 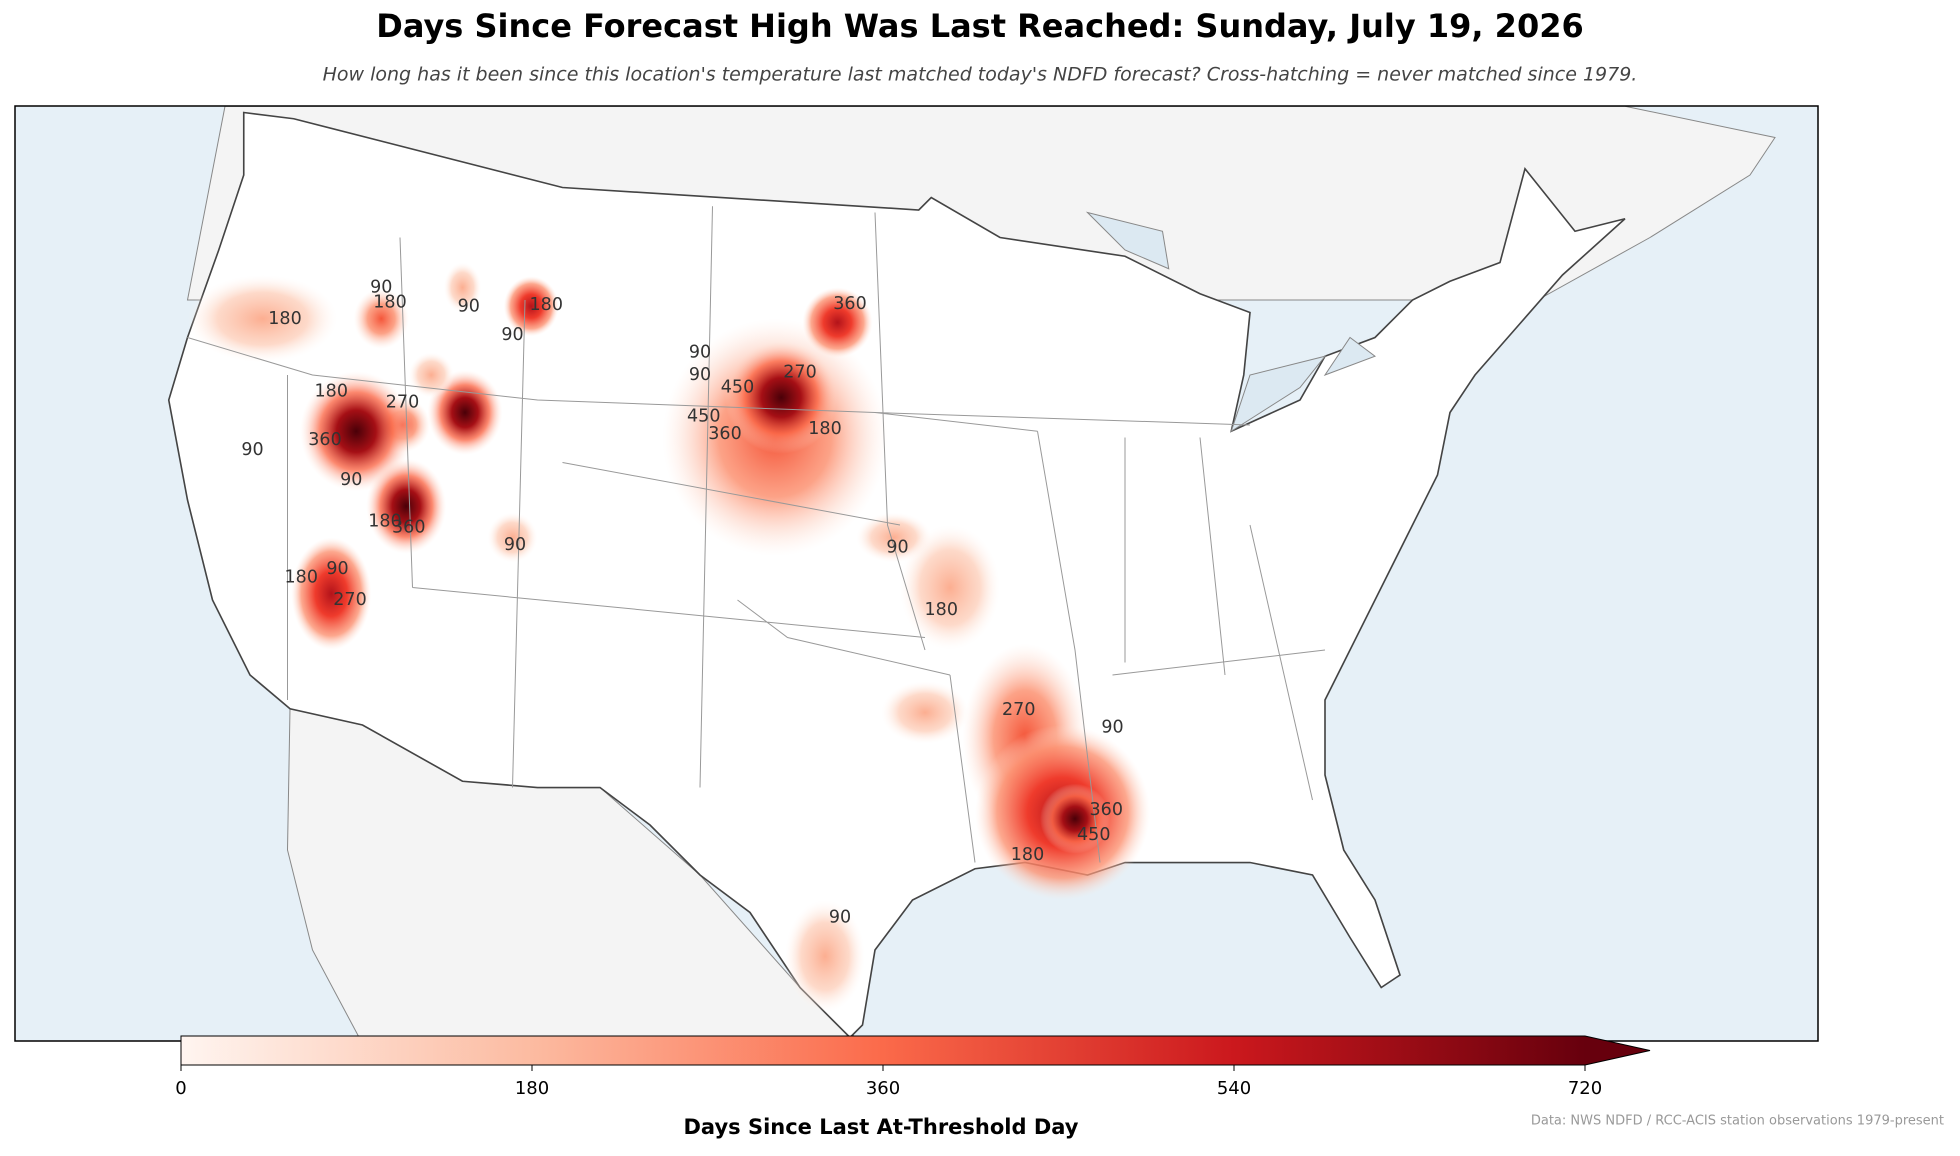 What do you see at coordinates (1234, 1088) in the screenshot?
I see `colorbar-tick-label: 540` at bounding box center [1234, 1088].